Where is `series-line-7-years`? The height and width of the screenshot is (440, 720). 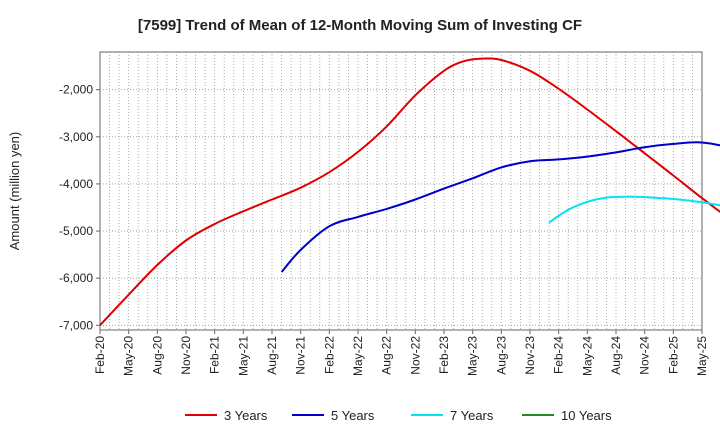
series-line-7-years is located at coordinates (634, 209).